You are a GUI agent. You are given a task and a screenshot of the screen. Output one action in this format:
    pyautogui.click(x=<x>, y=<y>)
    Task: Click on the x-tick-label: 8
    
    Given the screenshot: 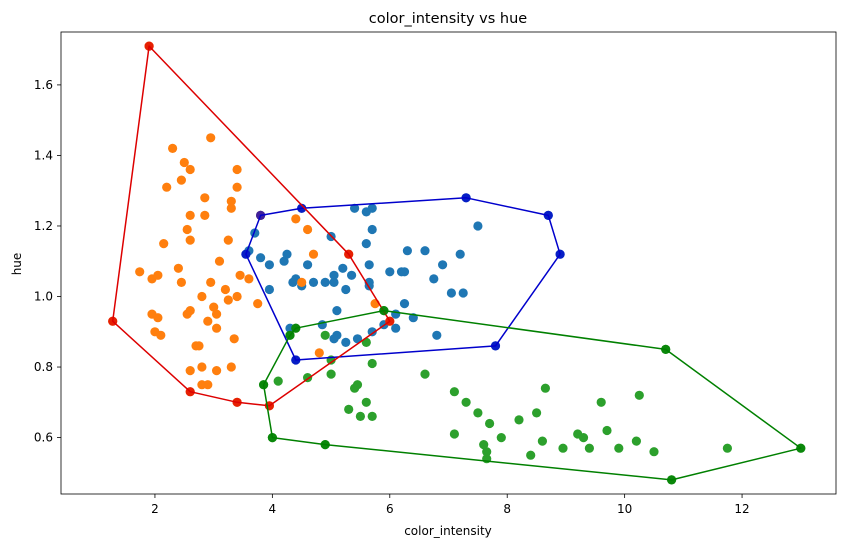 What is the action you would take?
    pyautogui.click(x=507, y=509)
    